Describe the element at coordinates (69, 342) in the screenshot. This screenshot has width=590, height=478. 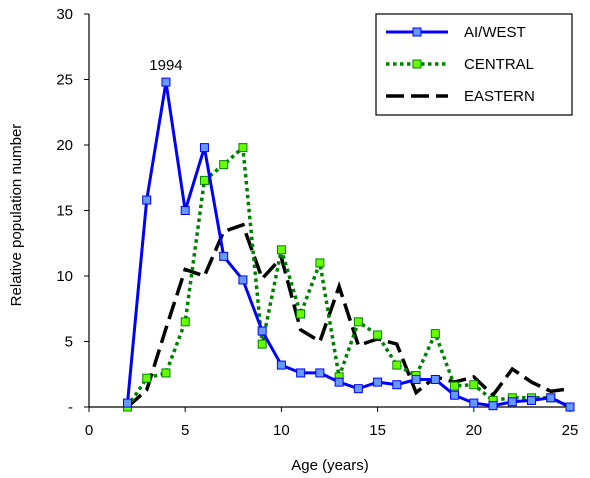
I see `y-tick-label: 5` at that location.